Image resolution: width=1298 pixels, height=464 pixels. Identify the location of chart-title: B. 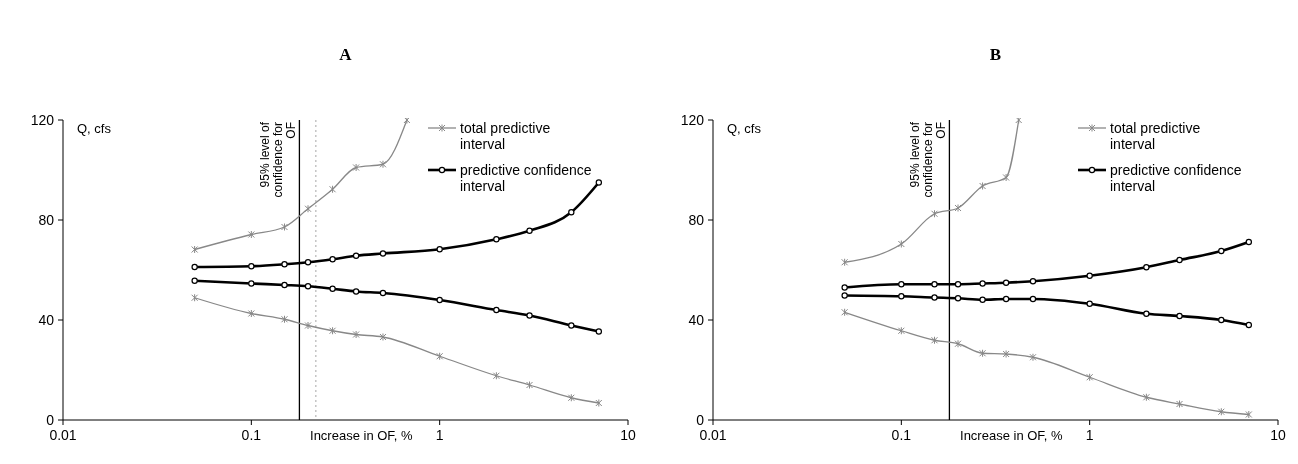
(995, 54).